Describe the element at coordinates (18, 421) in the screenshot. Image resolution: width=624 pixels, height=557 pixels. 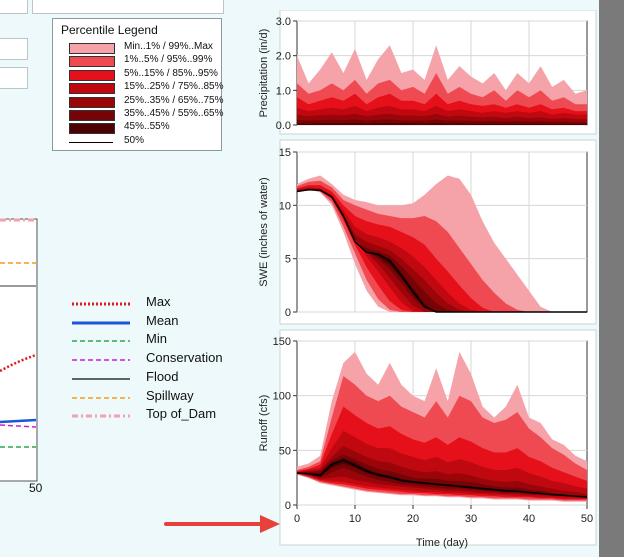
I see `left-chart-mean-line` at that location.